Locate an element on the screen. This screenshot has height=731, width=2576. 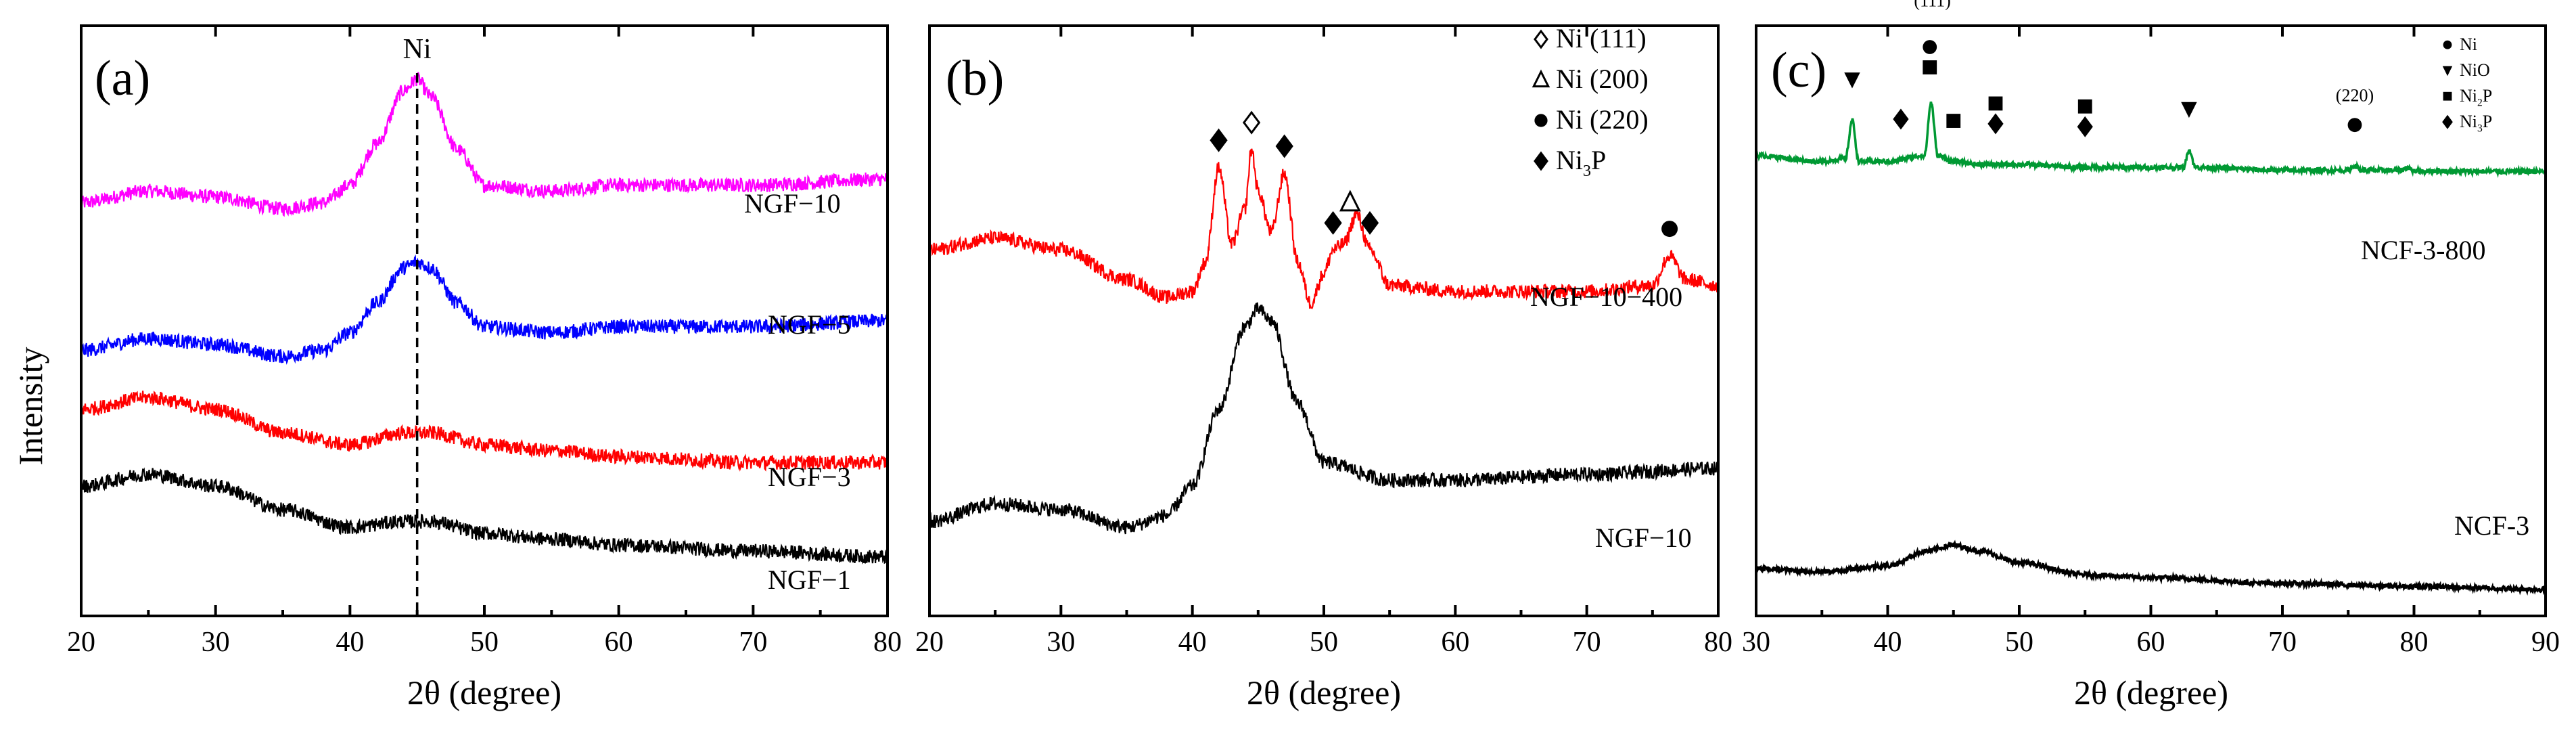
panel-b-markers is located at coordinates (1444, 174).